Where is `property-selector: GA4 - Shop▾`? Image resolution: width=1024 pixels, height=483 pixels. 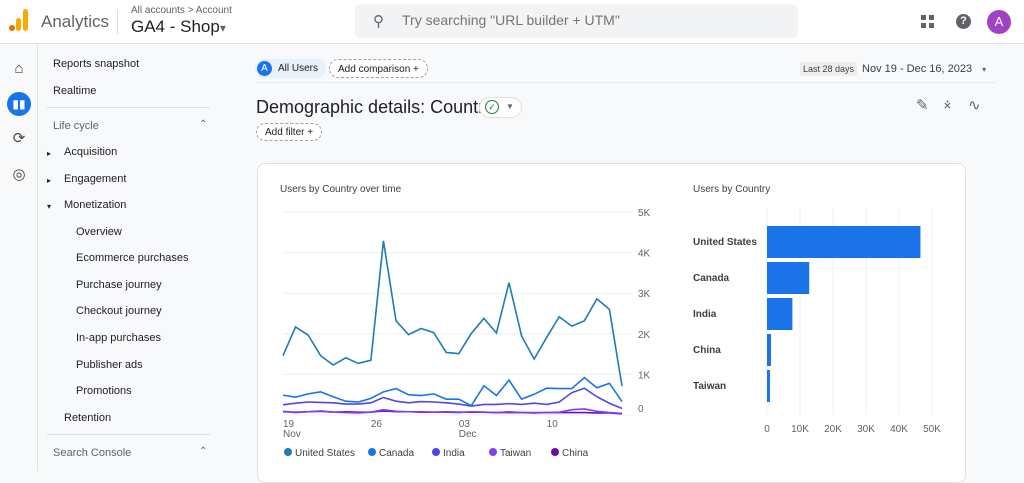
property-selector: GA4 - Shop▾ is located at coordinates (178, 27).